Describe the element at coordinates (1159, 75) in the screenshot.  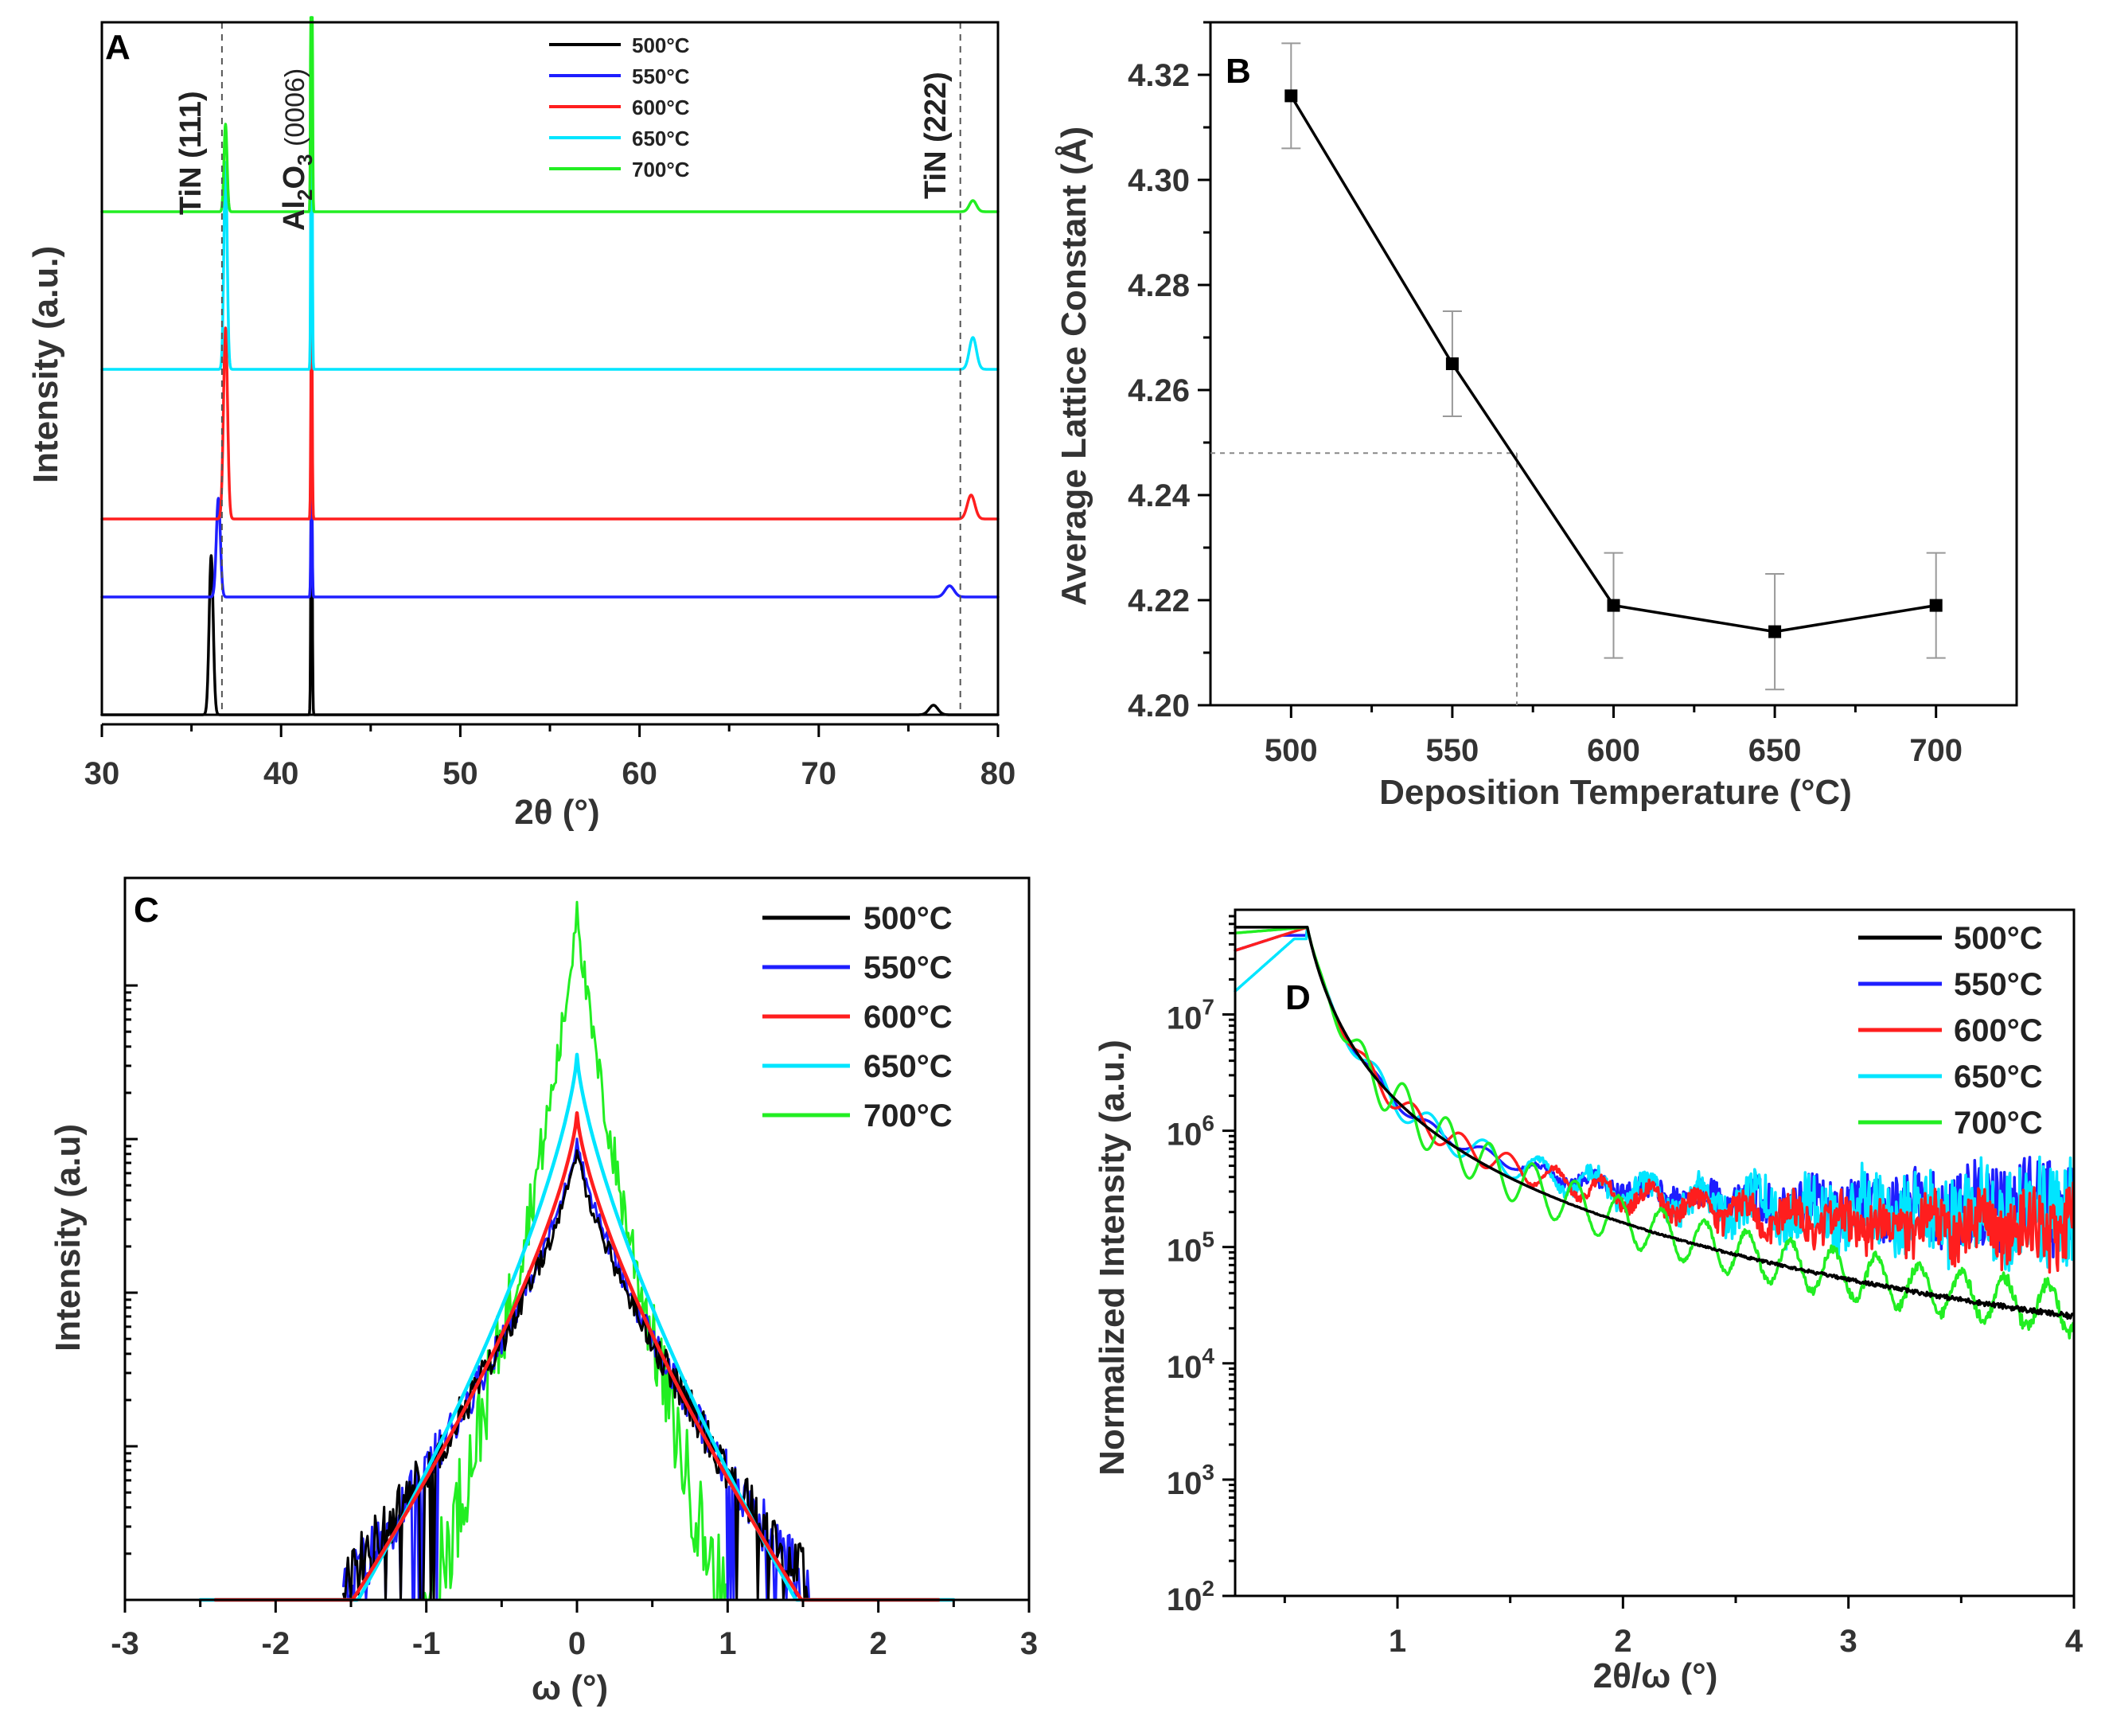
I see `y-tick-label-4.32: 4.32` at that location.